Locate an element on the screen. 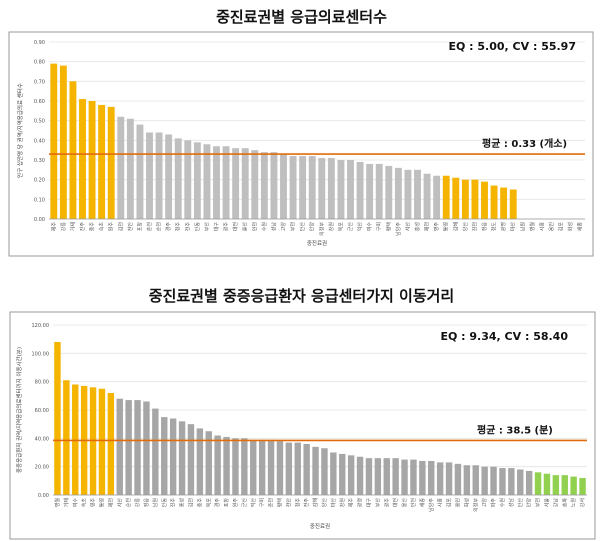 This screenshot has width=603, height=541. x-tick-label: 홍성 is located at coordinates (417, 226).